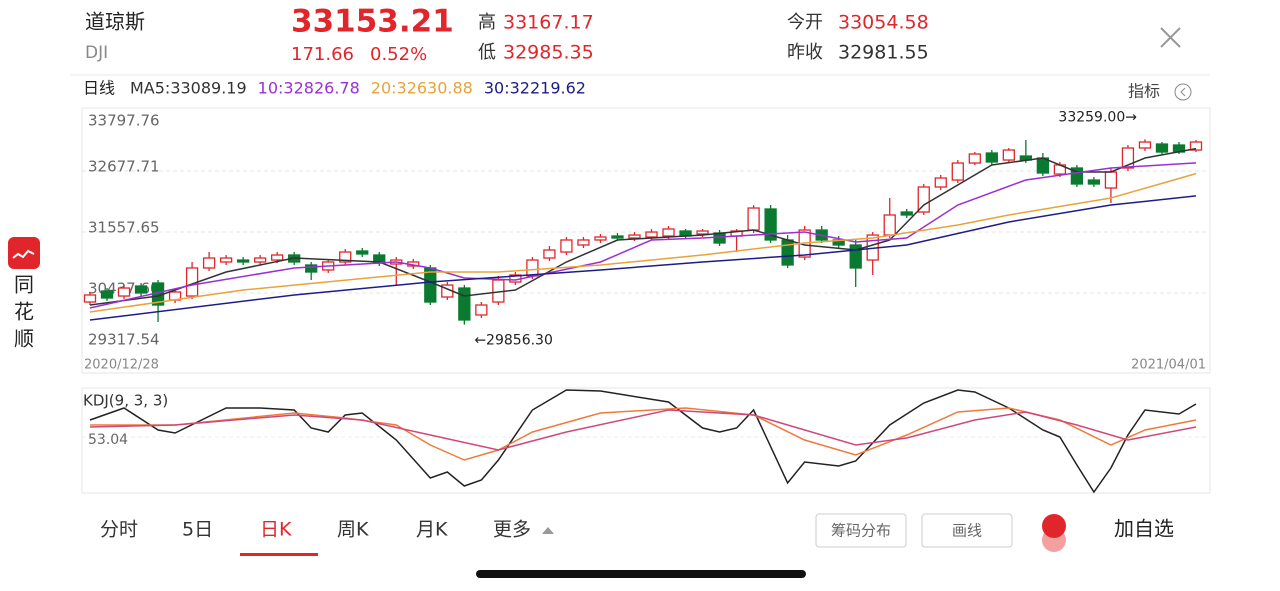  What do you see at coordinates (119, 530) in the screenshot?
I see `tab: 分时` at bounding box center [119, 530].